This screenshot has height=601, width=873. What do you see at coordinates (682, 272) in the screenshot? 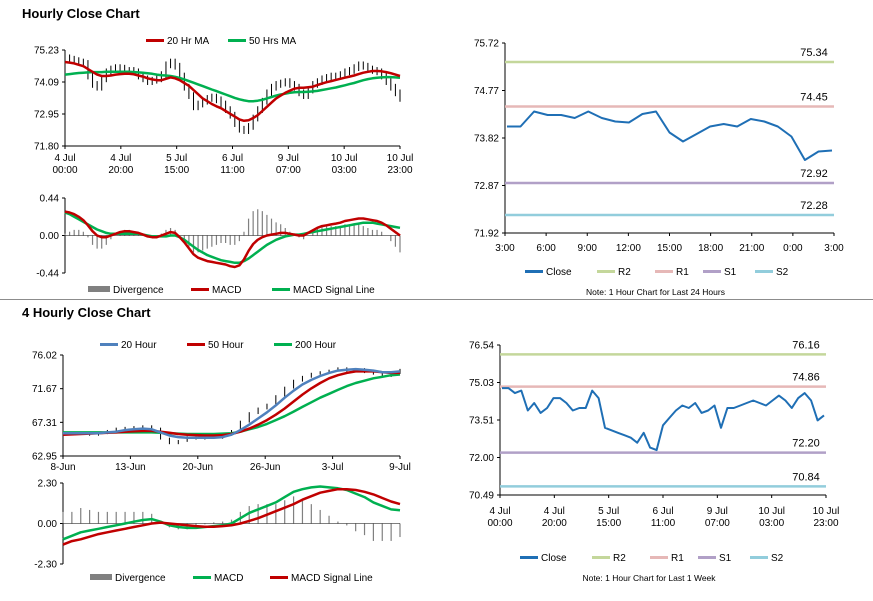
I see `pivot-24h-legend-r1-label: R1` at bounding box center [682, 272].